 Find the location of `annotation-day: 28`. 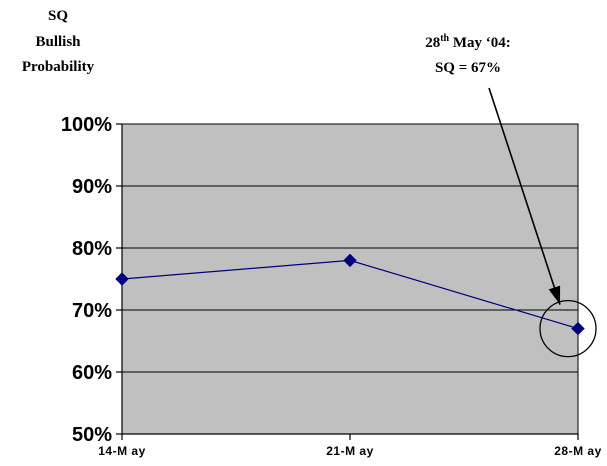

annotation-day: 28 is located at coordinates (432, 43).